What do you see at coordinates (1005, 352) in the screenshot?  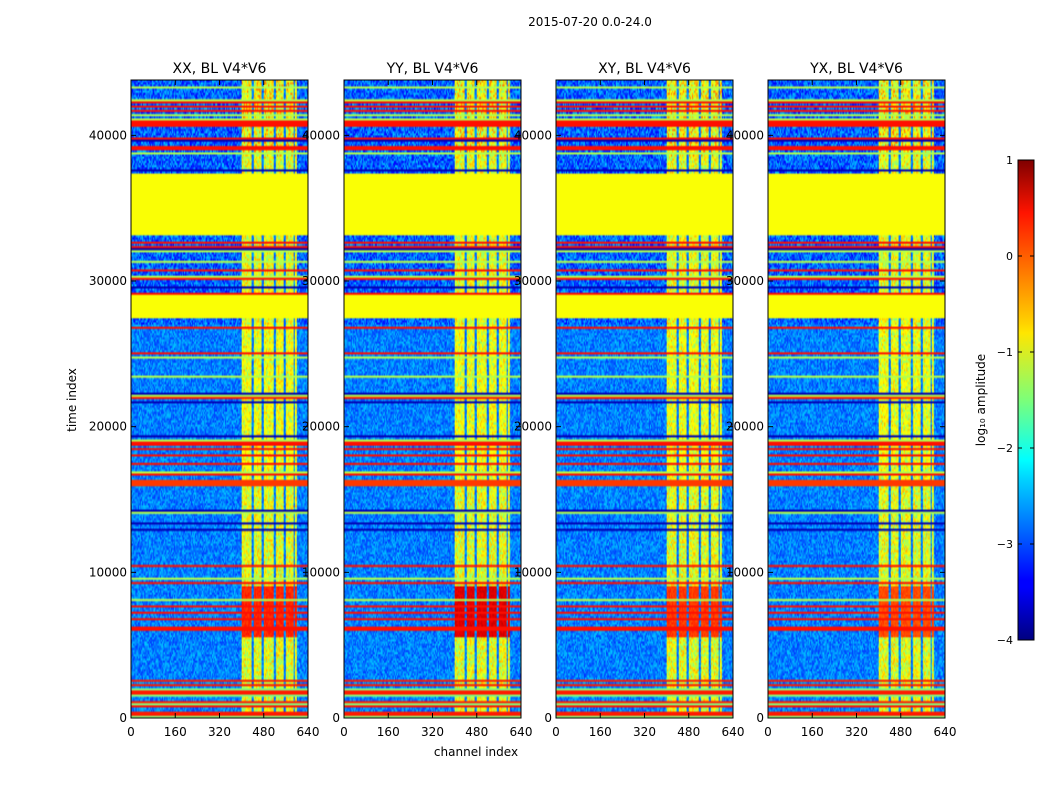 I see `colorbar-tick-label: −1` at bounding box center [1005, 352].